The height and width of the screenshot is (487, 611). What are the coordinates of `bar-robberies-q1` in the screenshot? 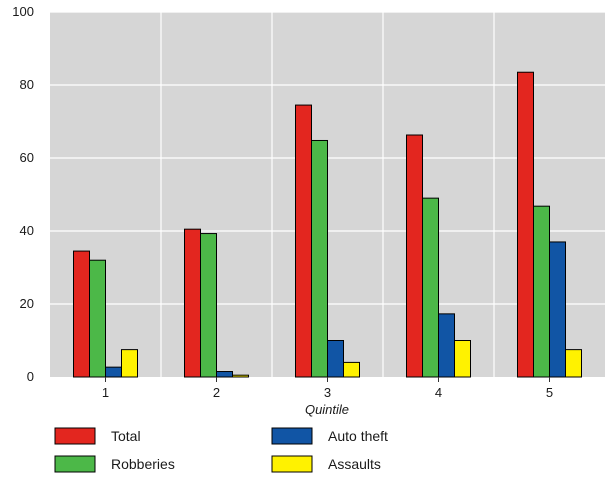 It's located at (97, 318).